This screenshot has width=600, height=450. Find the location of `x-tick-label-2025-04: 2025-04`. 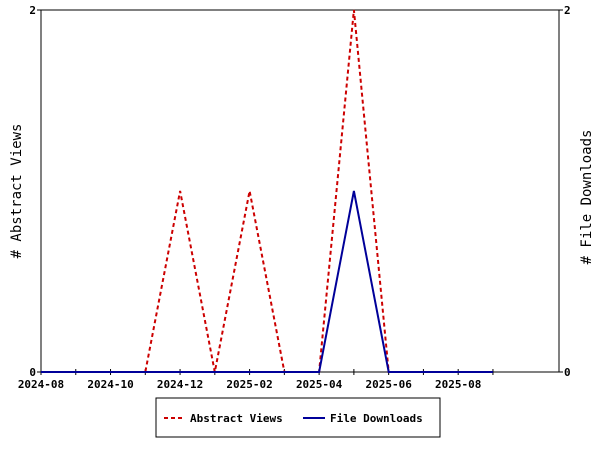

x-tick-label-2025-04: 2025-04 is located at coordinates (319, 384).